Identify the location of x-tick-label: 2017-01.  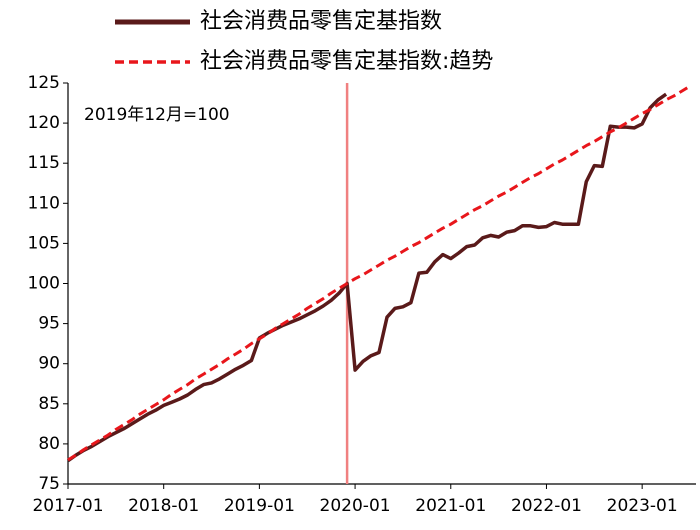
(67, 506).